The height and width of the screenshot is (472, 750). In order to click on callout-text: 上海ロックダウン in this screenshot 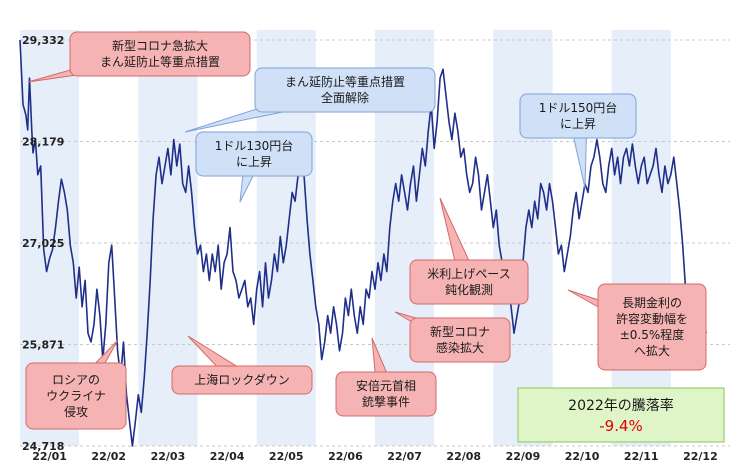, I will do `click(242, 379)`.